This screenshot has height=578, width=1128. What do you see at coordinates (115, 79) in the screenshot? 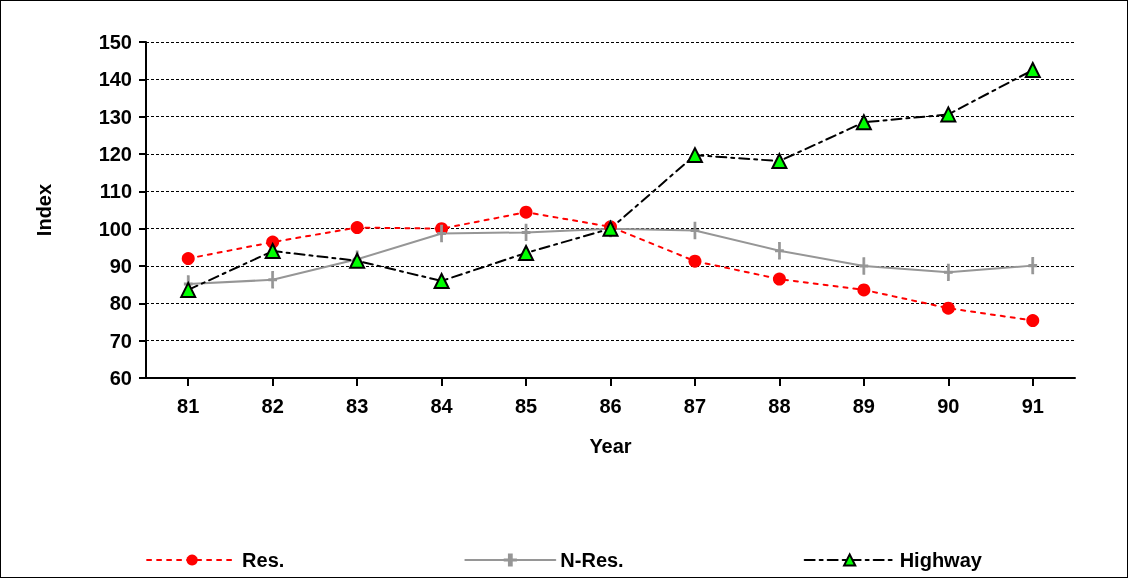
I see `y-tick-label: 140` at bounding box center [115, 79].